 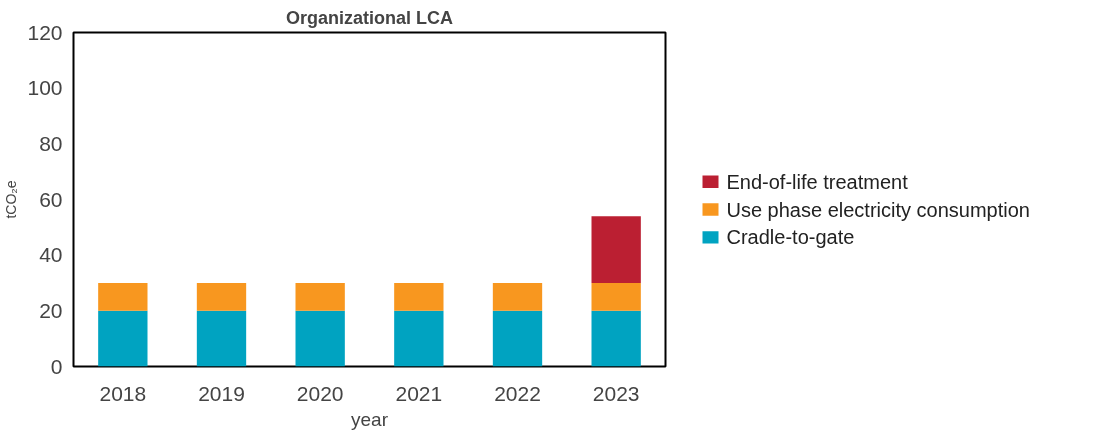 What do you see at coordinates (123, 393) in the screenshot?
I see `x-tick-label: 2018` at bounding box center [123, 393].